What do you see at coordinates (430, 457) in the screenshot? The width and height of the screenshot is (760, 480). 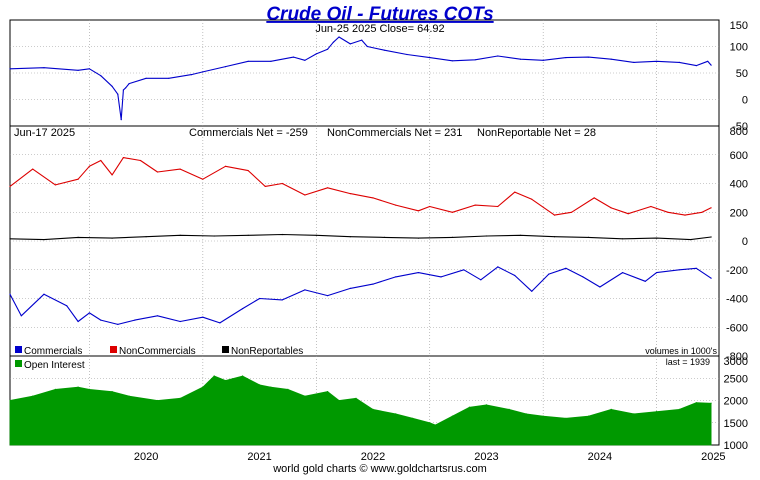 I see `x-tick-labels: 2020 2021 2022 2023 2024 2025` at bounding box center [430, 457].